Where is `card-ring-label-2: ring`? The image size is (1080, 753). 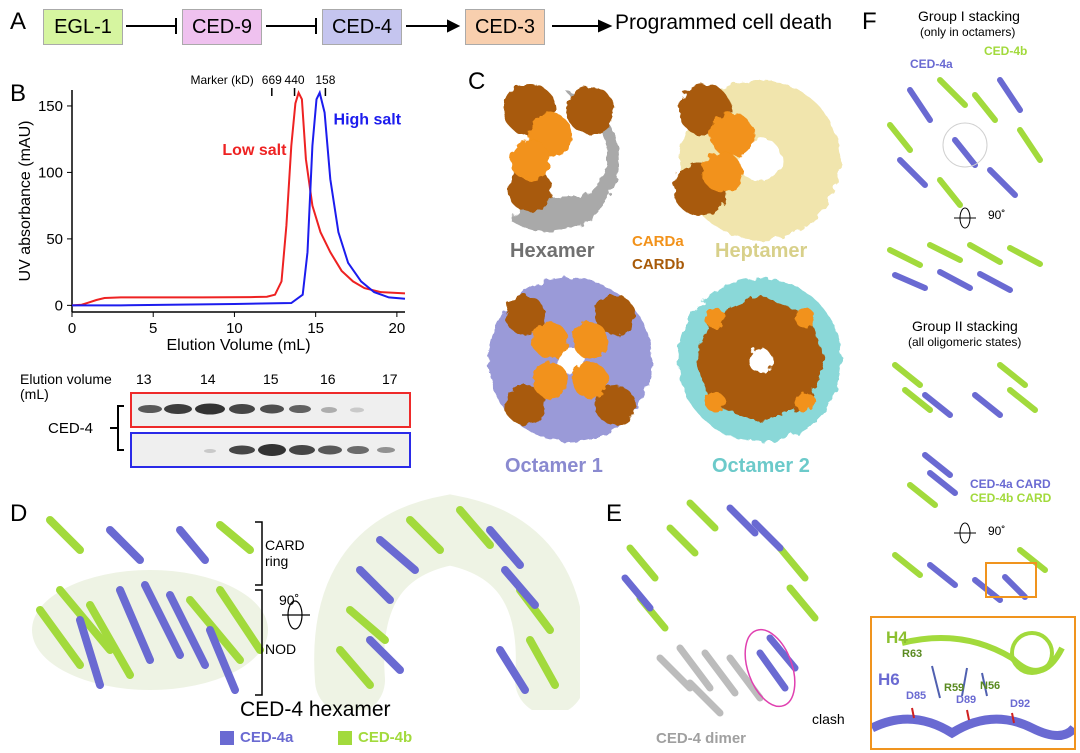 card-ring-label-2: ring is located at coordinates (277, 561).